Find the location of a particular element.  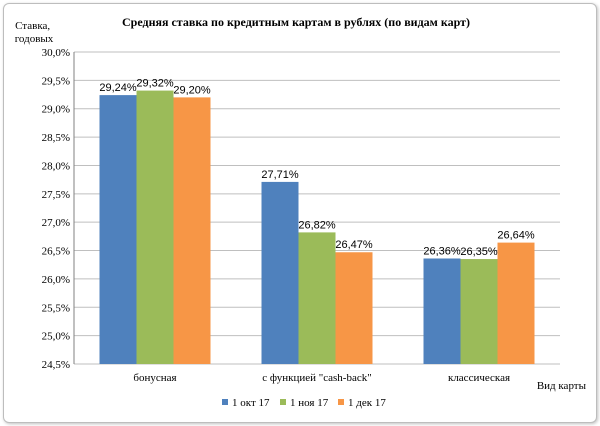

legend-label: 1 дек 17 is located at coordinates (367, 403).